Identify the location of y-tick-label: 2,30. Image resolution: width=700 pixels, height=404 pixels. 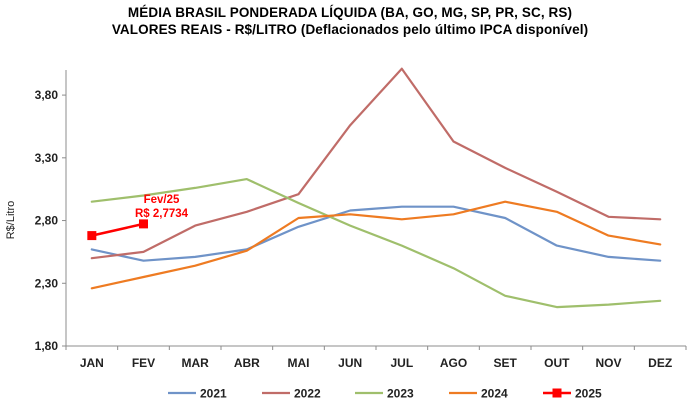
(47, 283).